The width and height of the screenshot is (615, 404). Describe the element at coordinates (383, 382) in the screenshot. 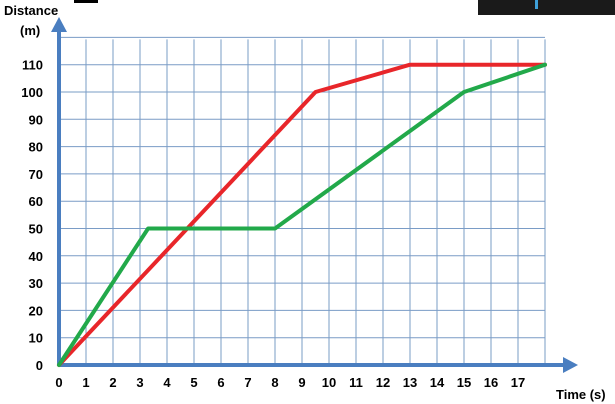

I see `x-tick-label: 12` at that location.